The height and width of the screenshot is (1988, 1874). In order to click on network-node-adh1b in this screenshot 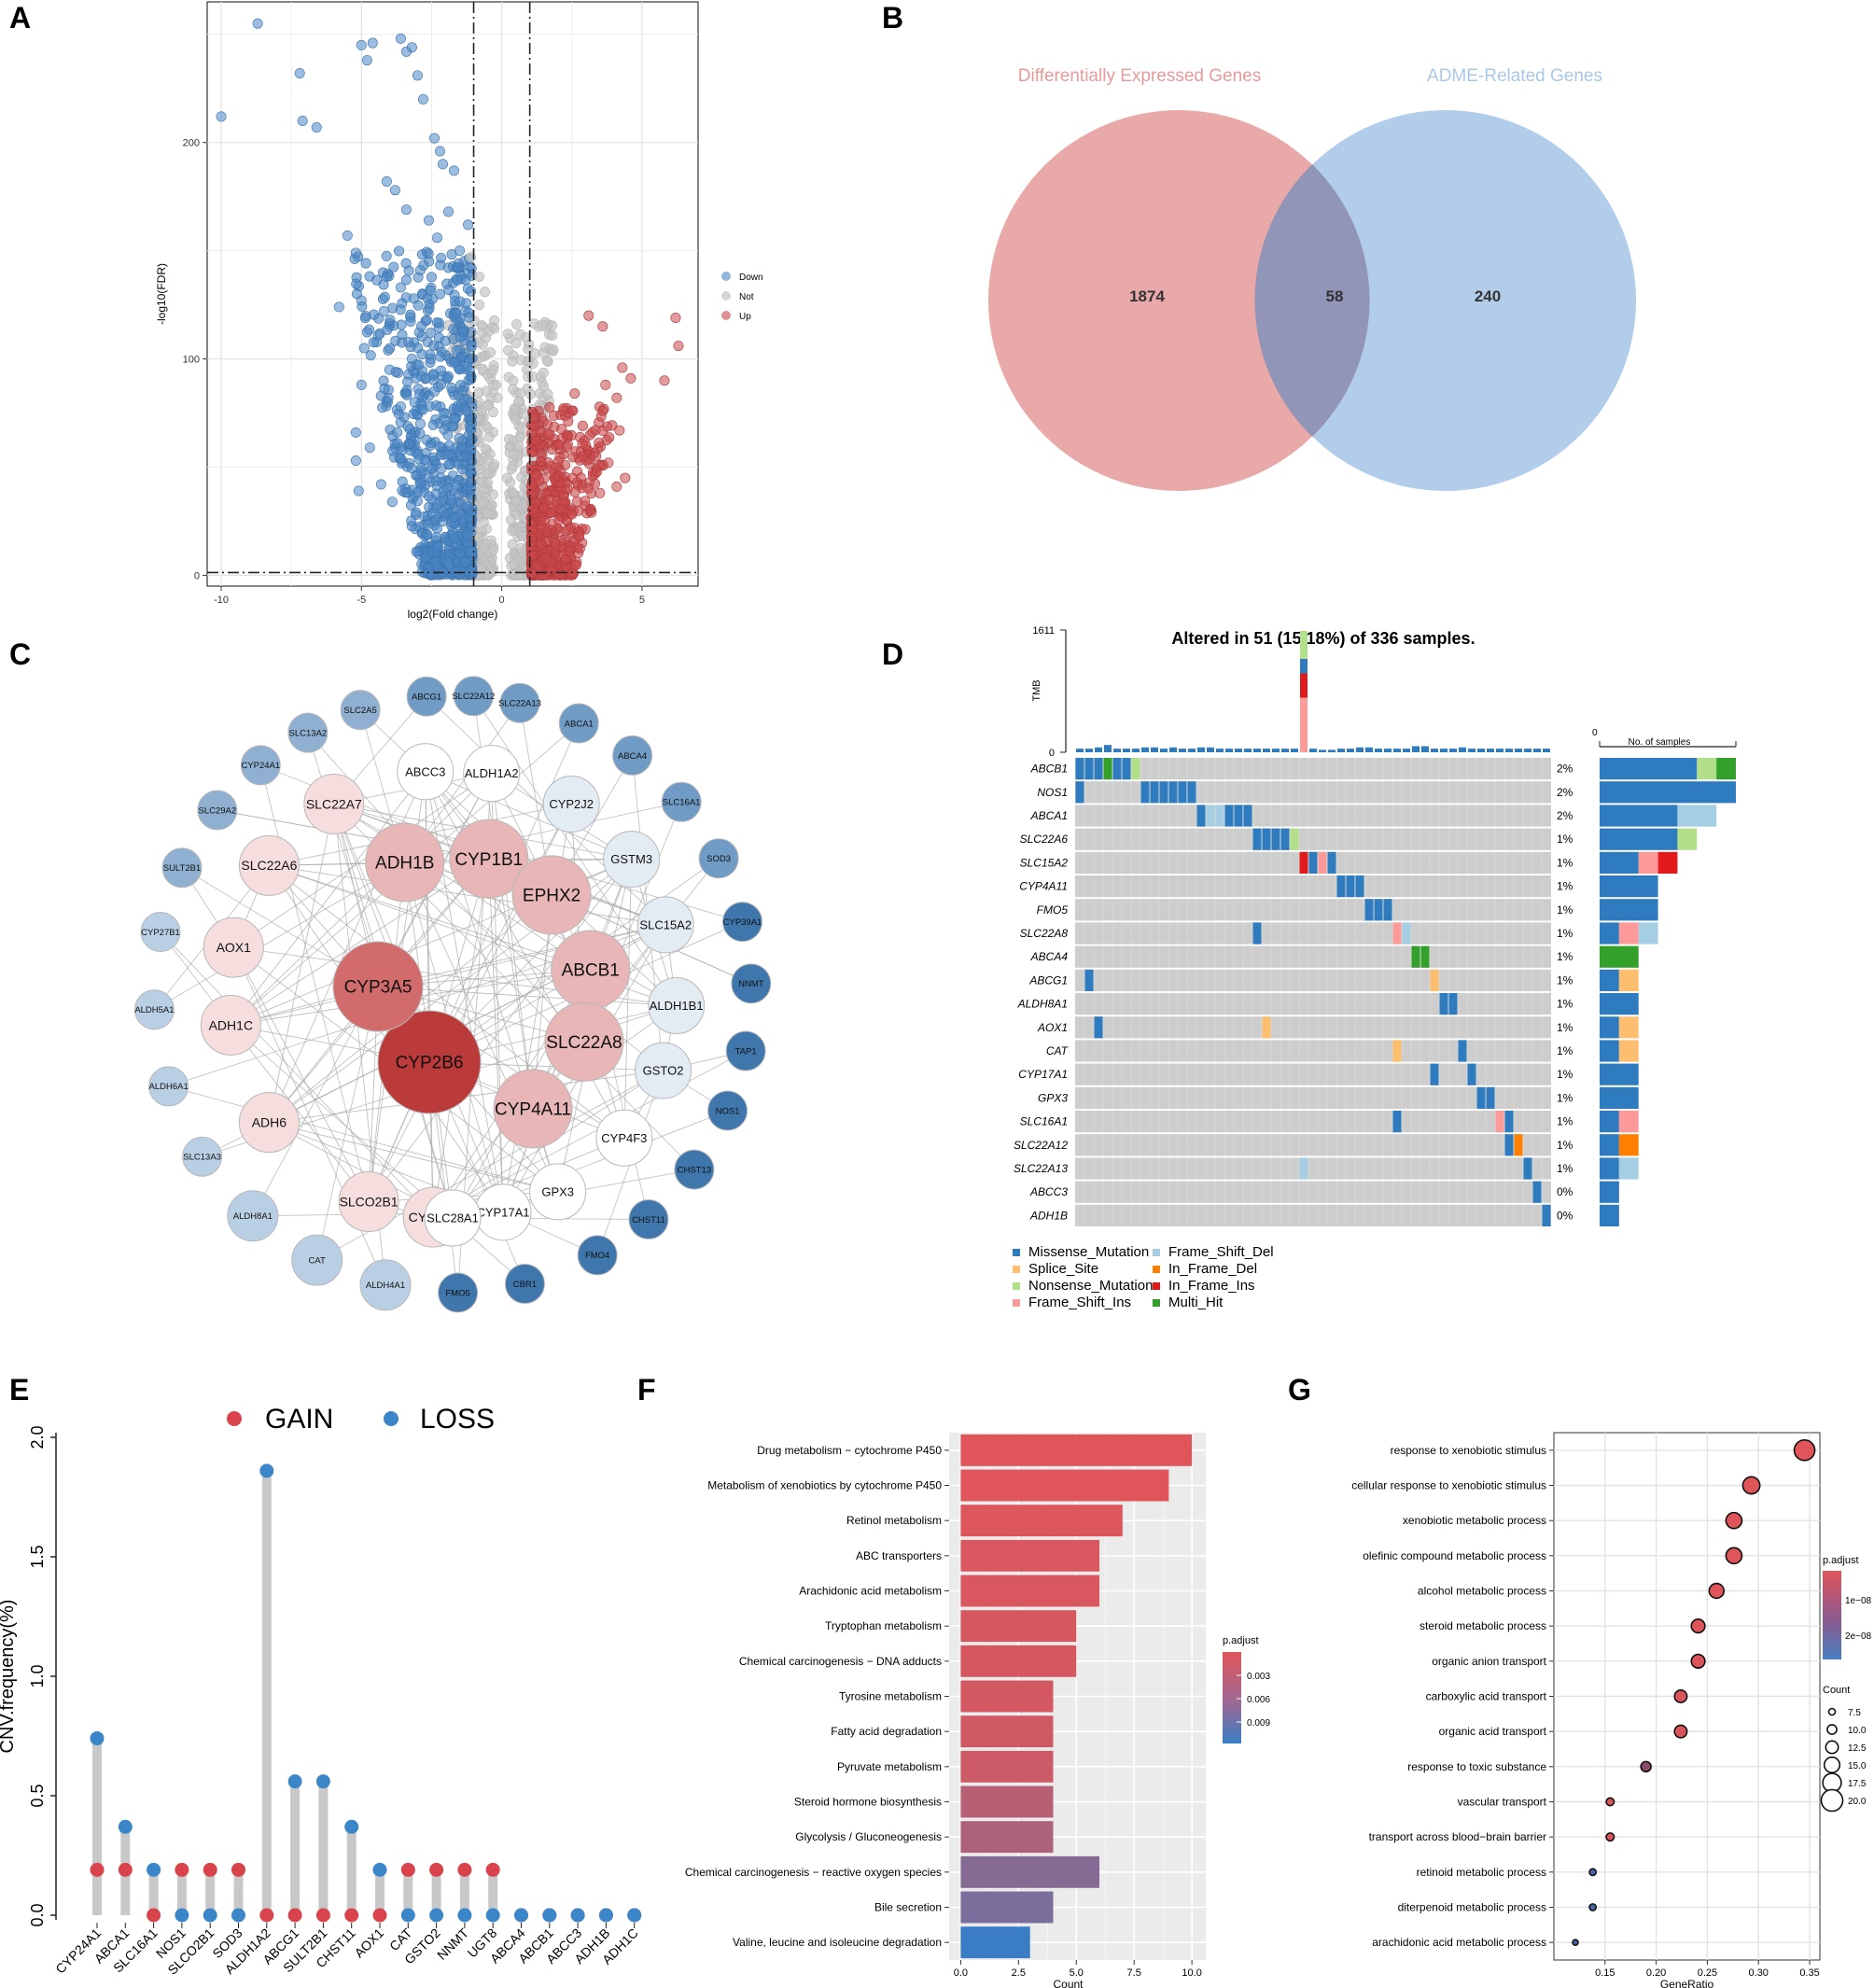, I will do `click(405, 862)`.